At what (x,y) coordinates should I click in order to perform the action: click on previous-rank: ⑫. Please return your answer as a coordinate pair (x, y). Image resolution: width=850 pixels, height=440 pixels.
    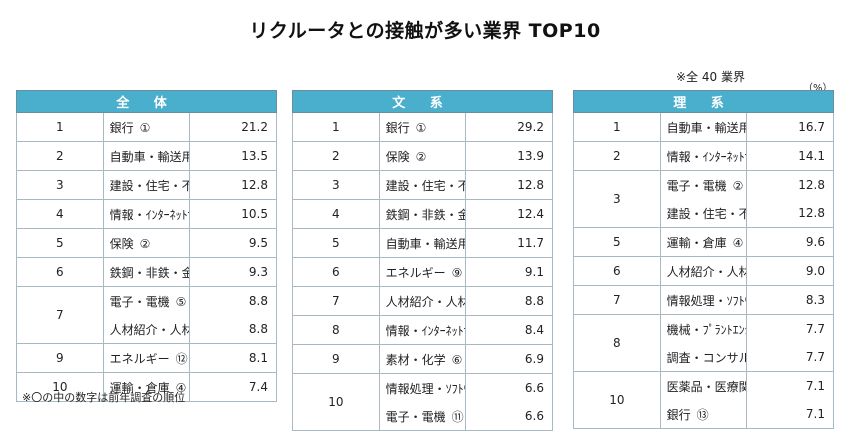
    Looking at the image, I should click on (181, 358).